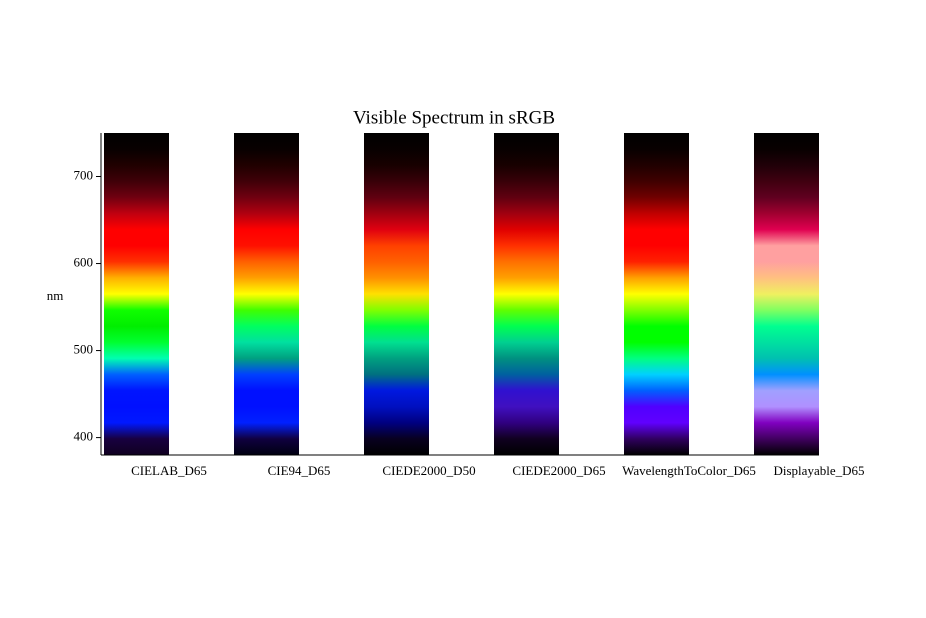 The height and width of the screenshot is (618, 926). Describe the element at coordinates (819, 470) in the screenshot. I see `x-tick-label: Displayable_D65` at that location.